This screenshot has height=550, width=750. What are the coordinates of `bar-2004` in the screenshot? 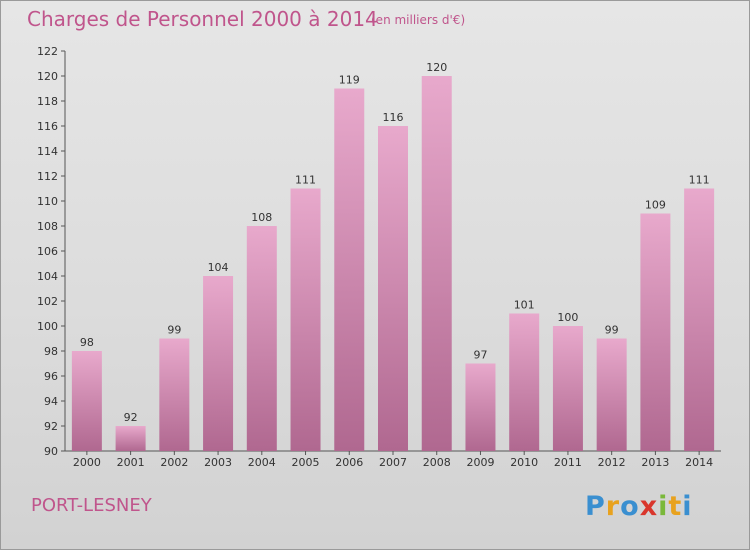 It's located at (261, 338).